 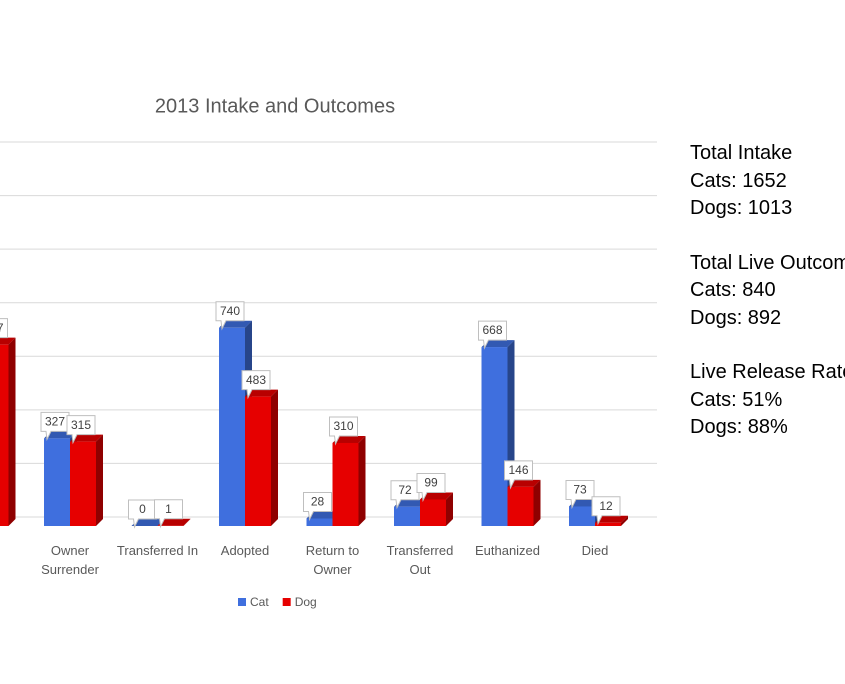 What do you see at coordinates (518, 470) in the screenshot?
I see `data-label: 146` at bounding box center [518, 470].